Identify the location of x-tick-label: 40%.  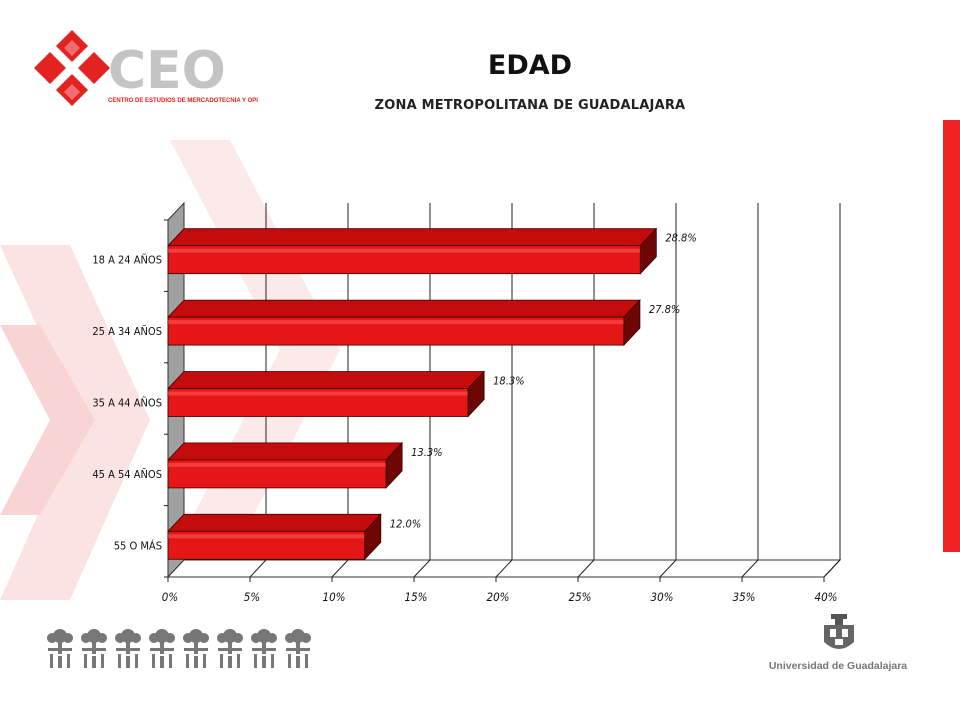
(826, 597).